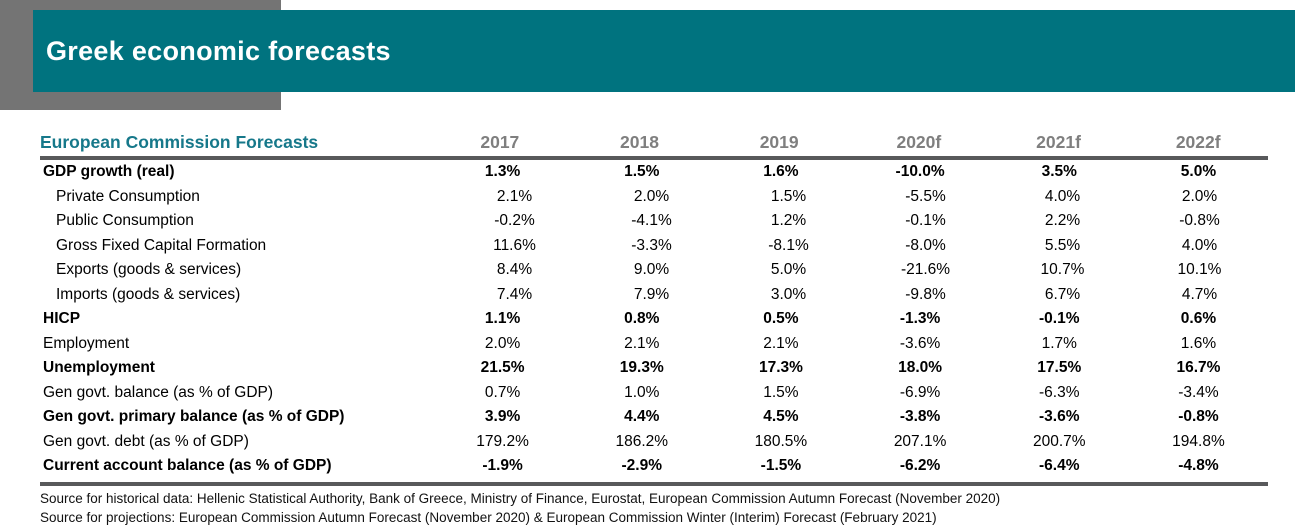  I want to click on table-row: HICP 1.1% 0.8% 0.5% -1.3% -0.1% 0.6%, so click(654, 319).